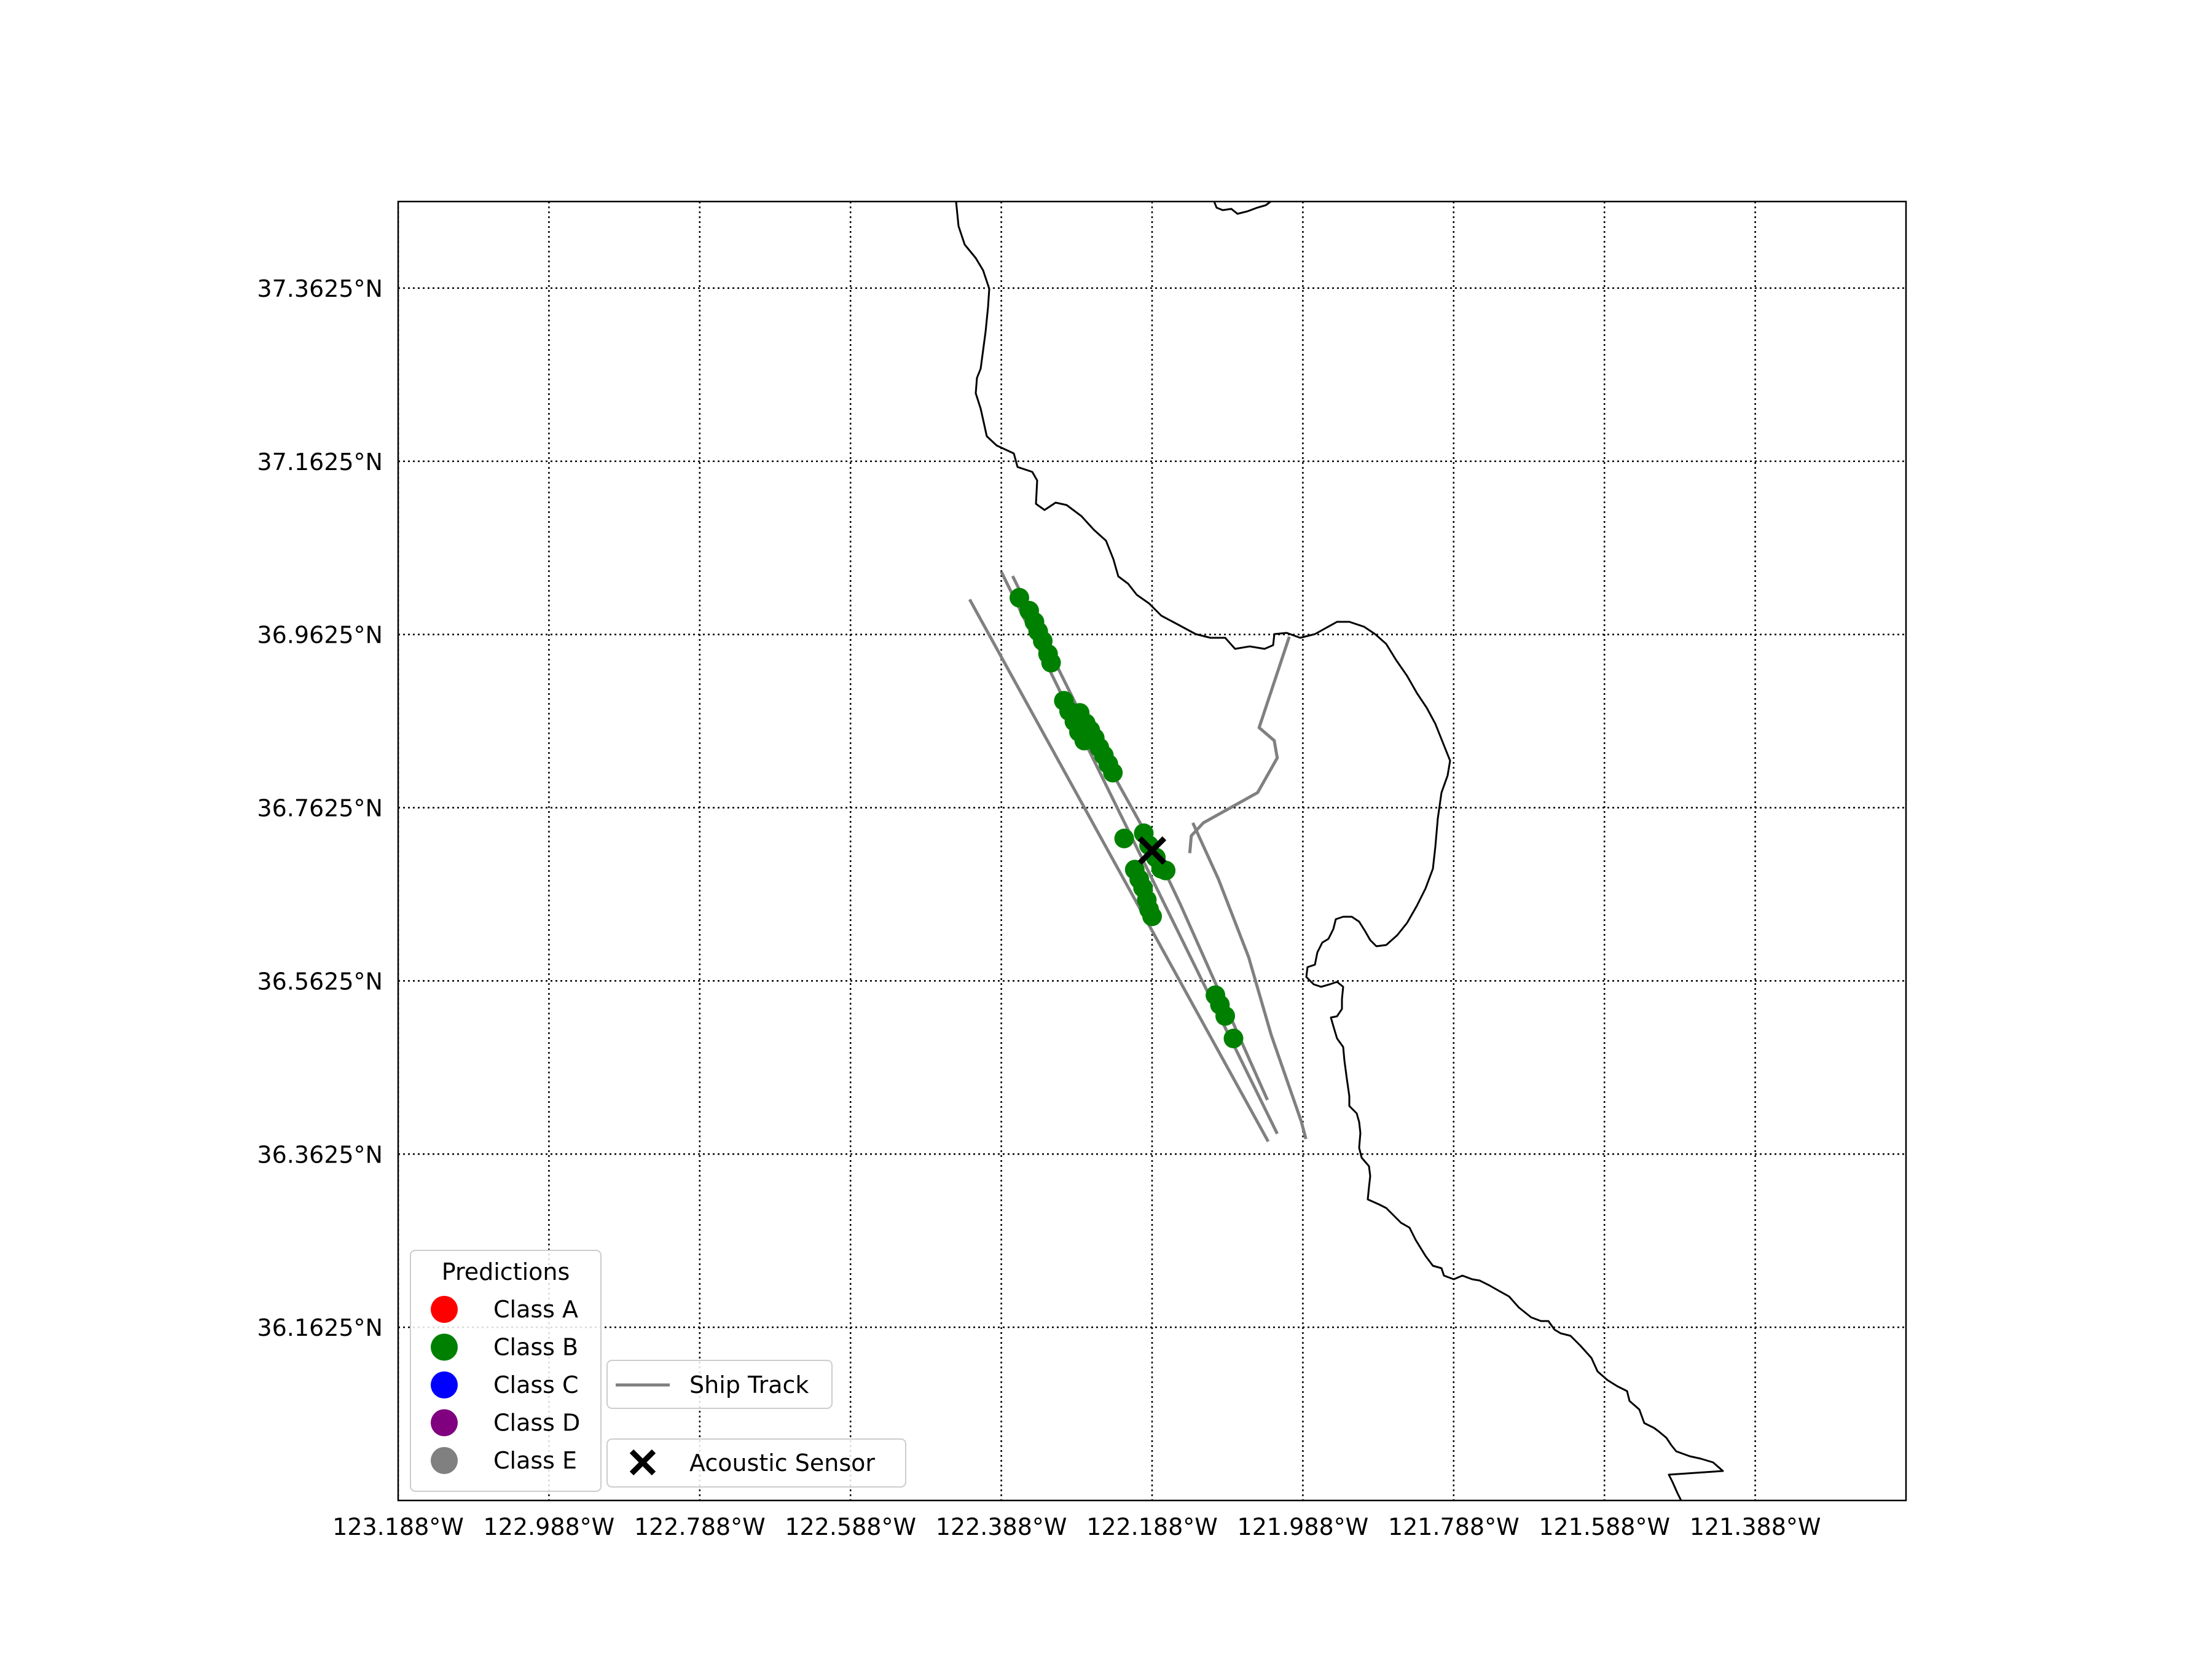  I want to click on acoustic-sensor-legend-box, so click(756, 1463).